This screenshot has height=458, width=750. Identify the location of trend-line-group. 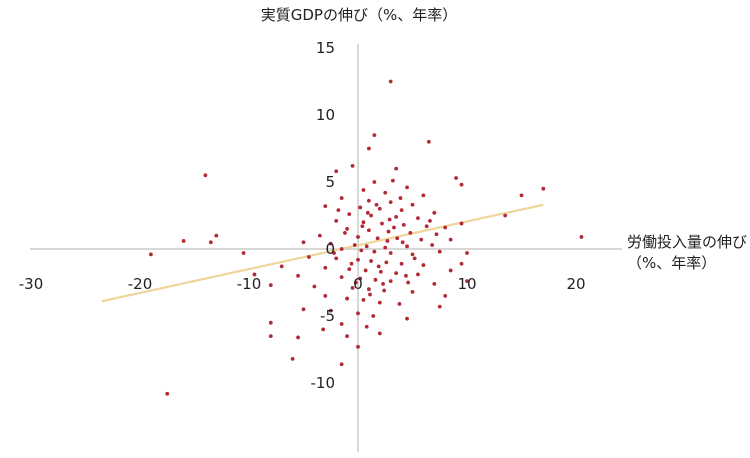
(322, 253).